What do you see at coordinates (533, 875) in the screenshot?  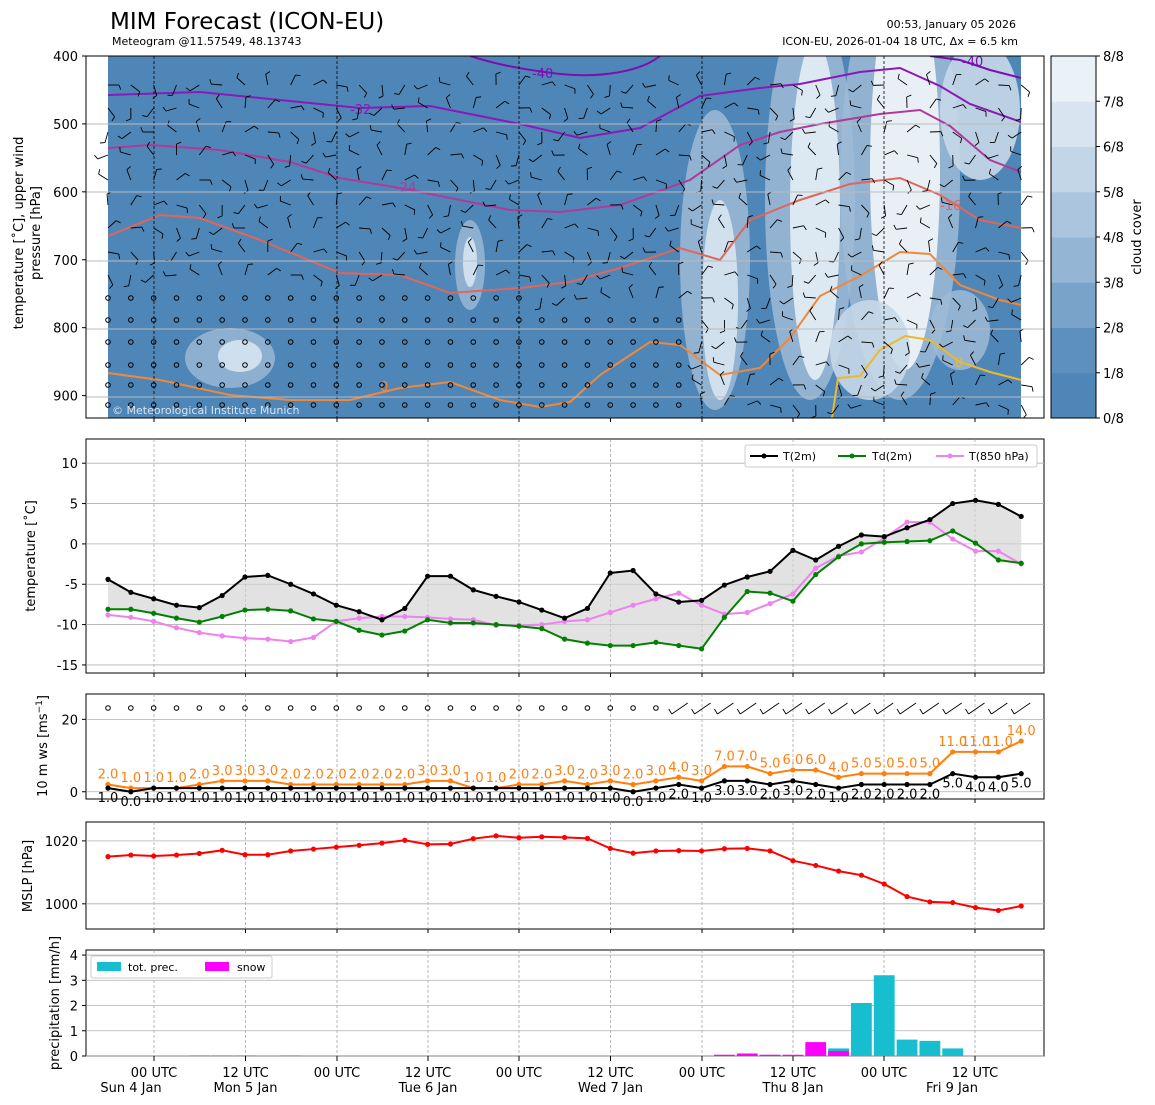 I see `mslp-panel: 1020 1000 MSLP [hPa]` at bounding box center [533, 875].